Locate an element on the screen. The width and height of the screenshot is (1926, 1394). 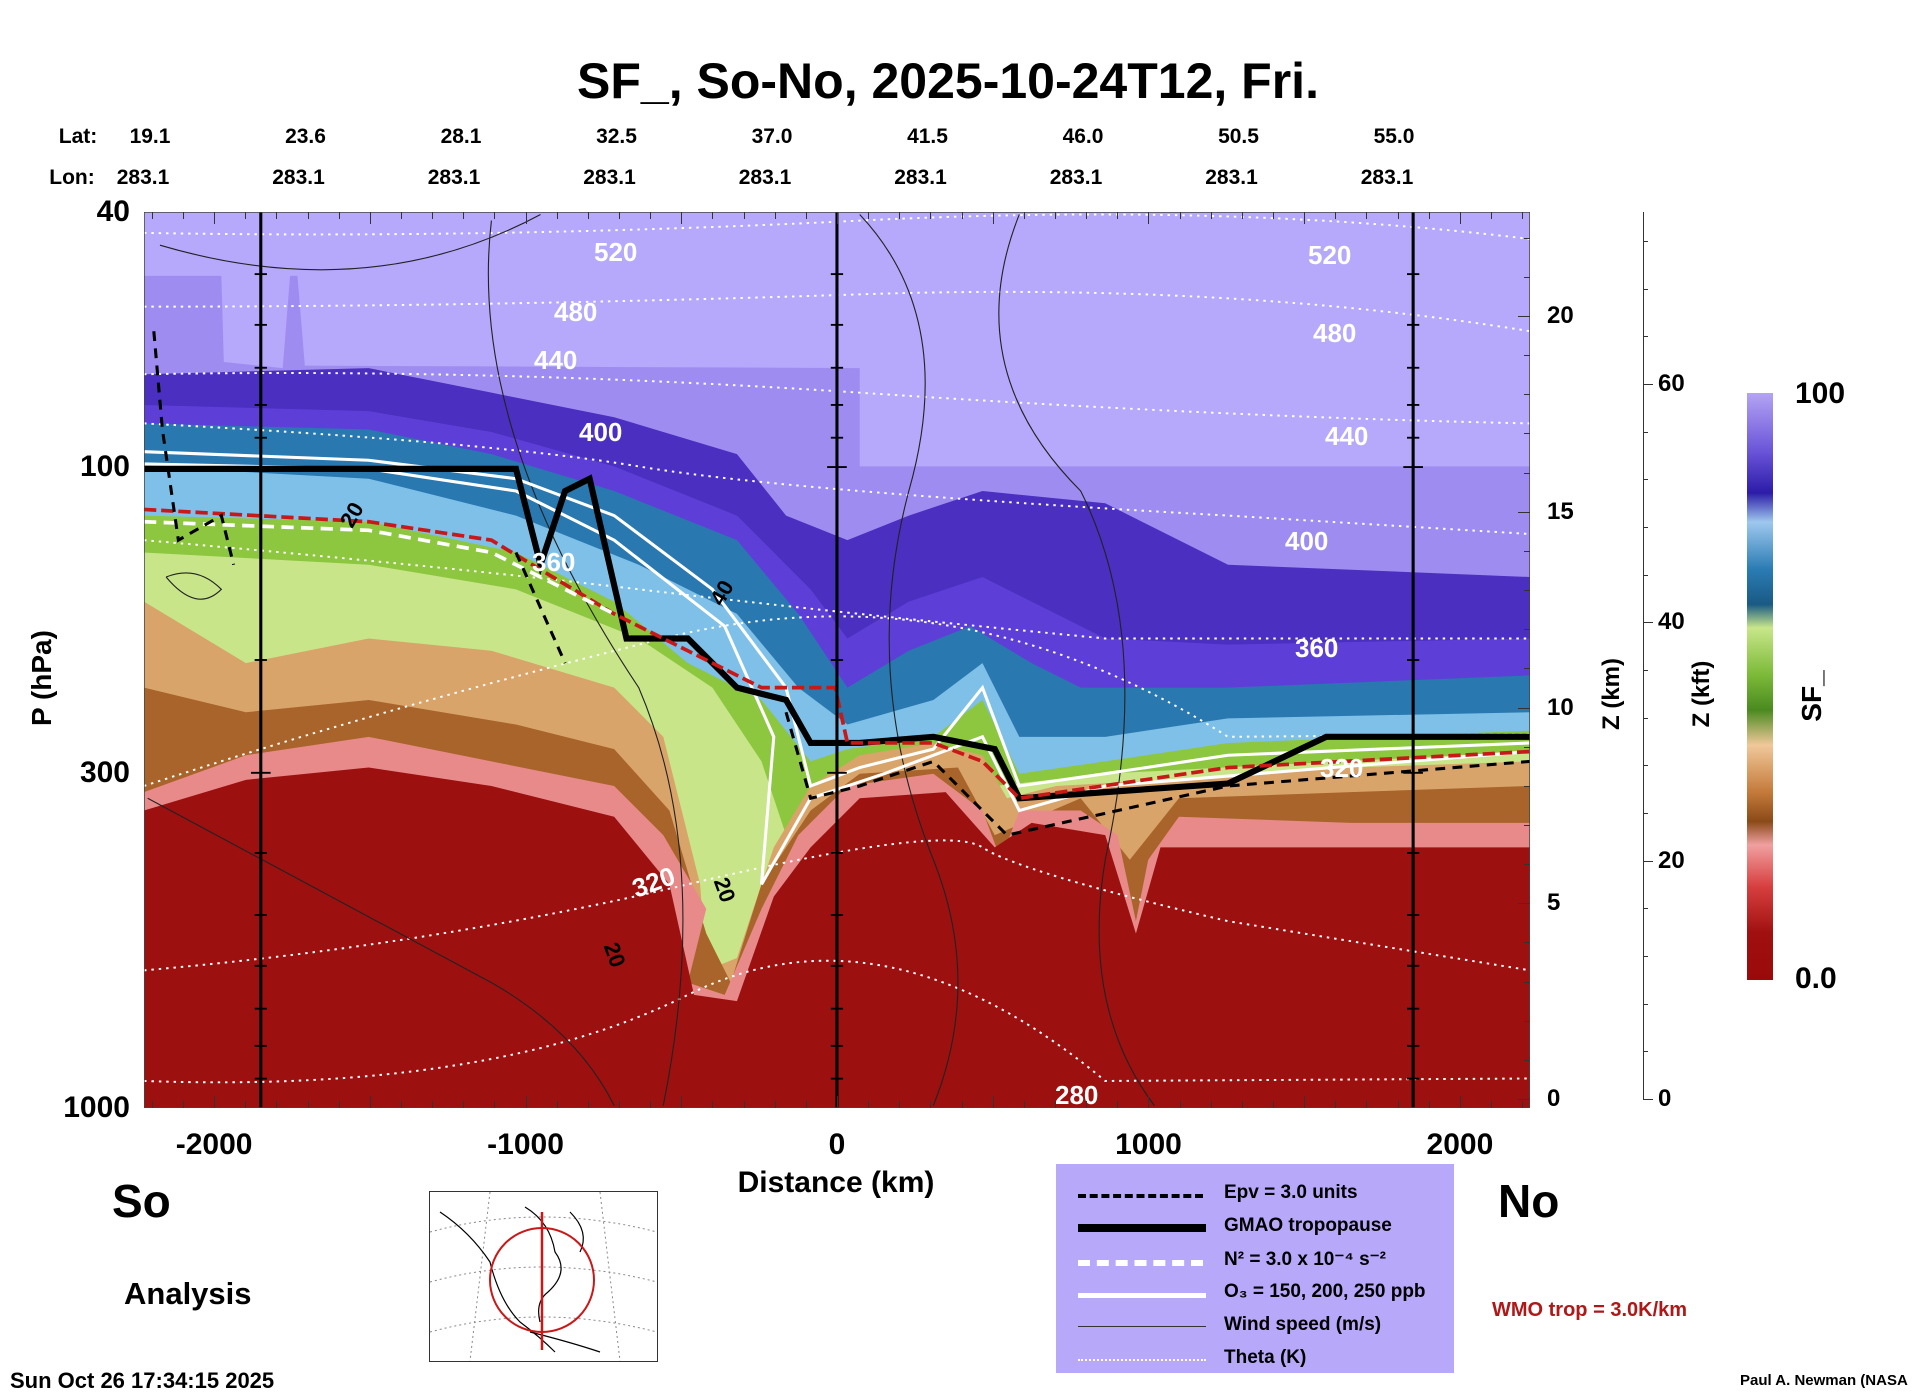
dashed-line-icon is located at coordinates (1140, 1196).